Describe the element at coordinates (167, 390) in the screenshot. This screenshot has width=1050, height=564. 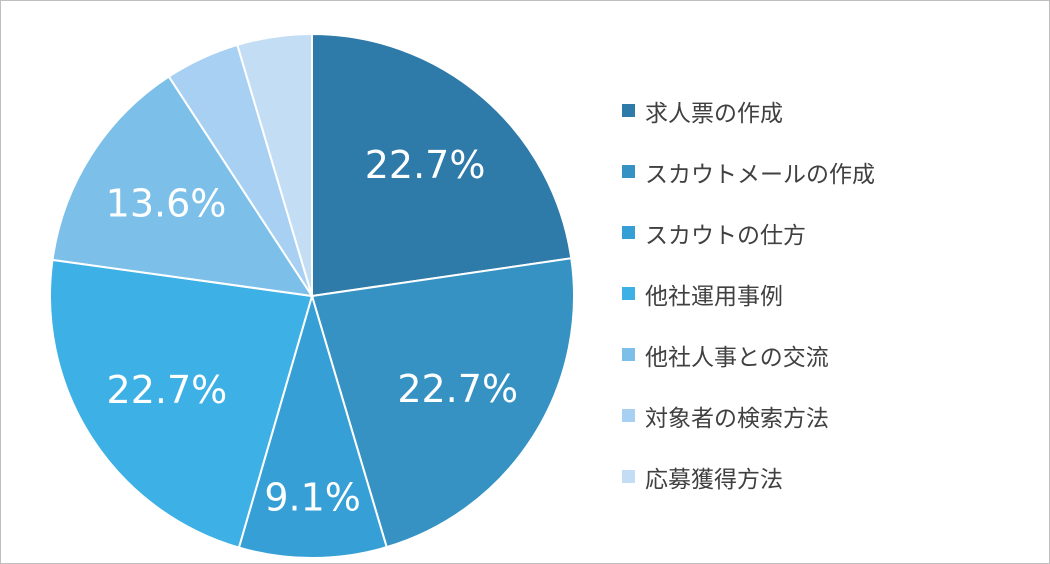
I see `data-label-4: 22.7%` at that location.